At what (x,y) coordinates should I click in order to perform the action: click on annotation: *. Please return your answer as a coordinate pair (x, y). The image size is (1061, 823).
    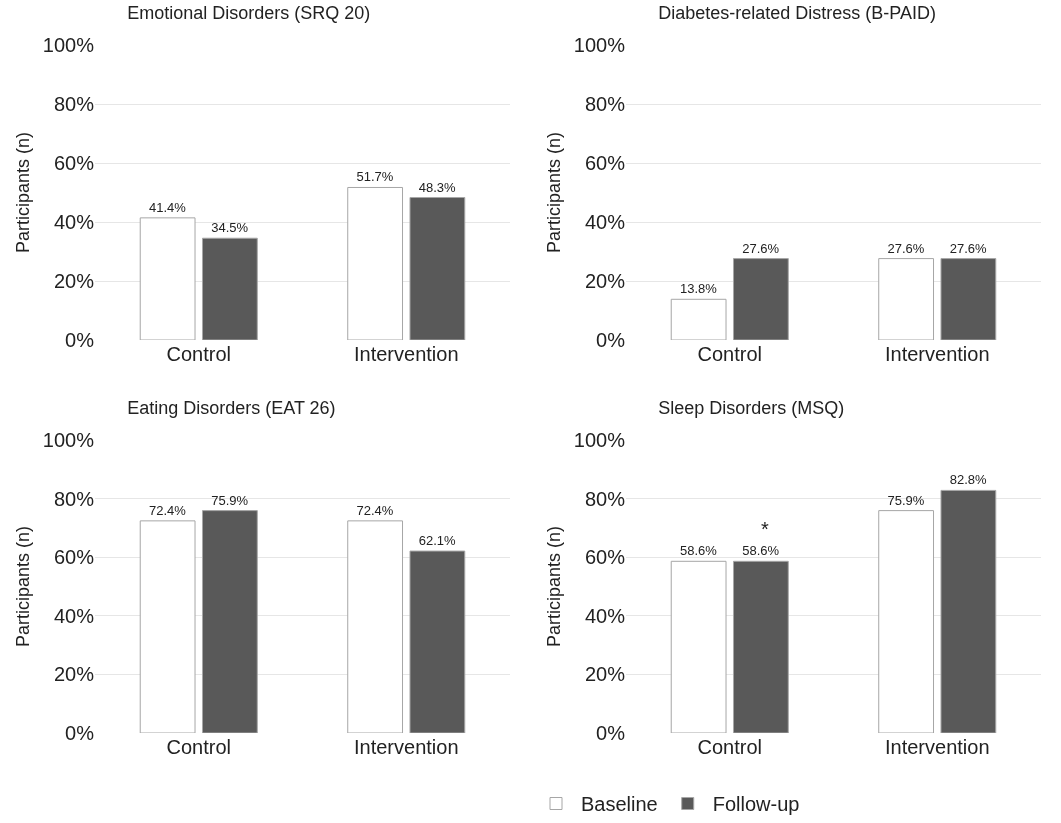
    Looking at the image, I should click on (765, 529).